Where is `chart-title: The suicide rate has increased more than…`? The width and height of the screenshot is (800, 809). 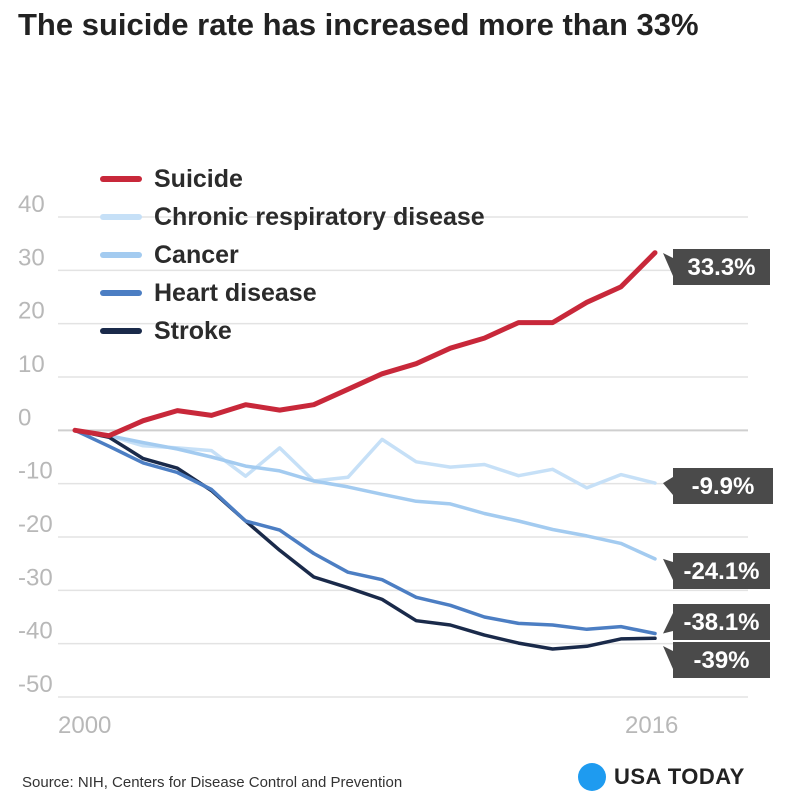
chart-title: The suicide rate has increased more than… is located at coordinates (358, 24).